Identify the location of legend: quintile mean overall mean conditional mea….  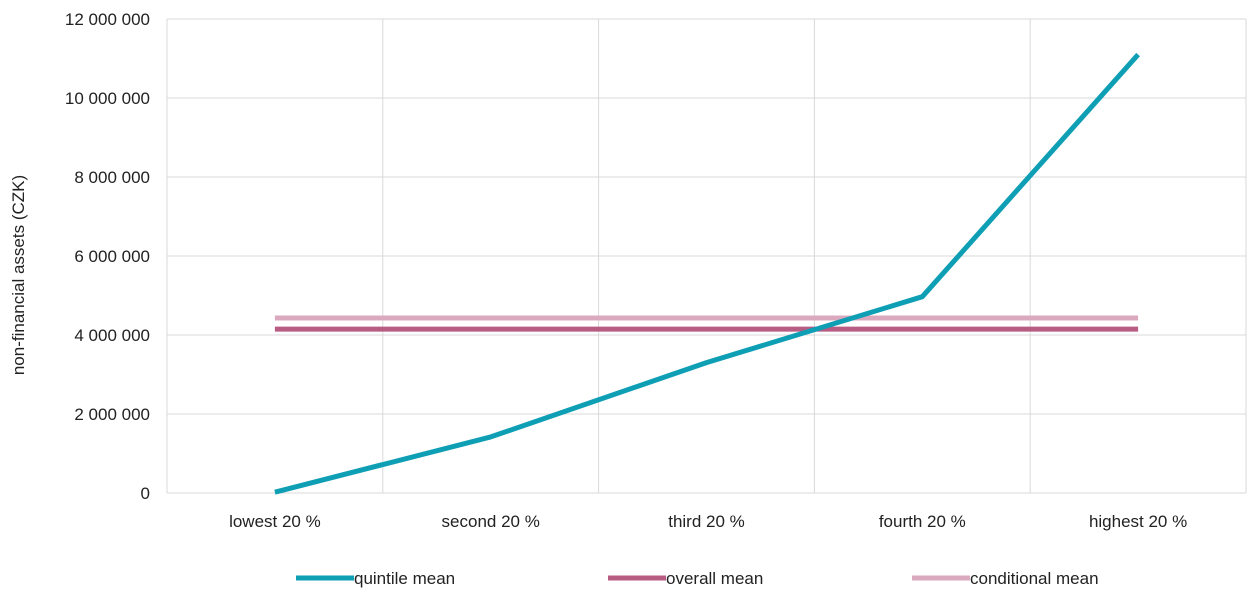
(697, 578).